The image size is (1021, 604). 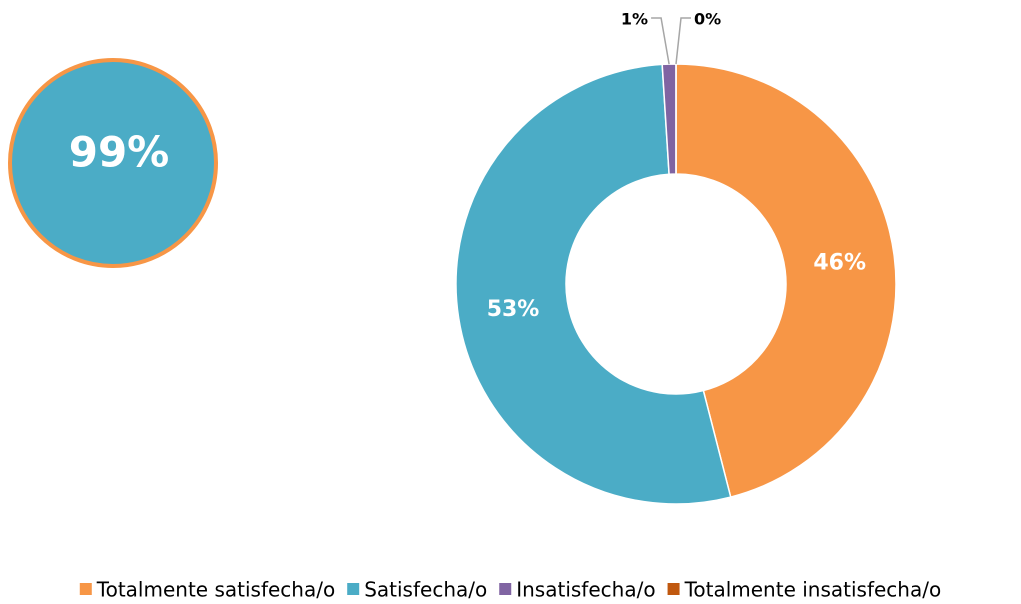 I want to click on data-label: 46%, so click(x=839, y=262).